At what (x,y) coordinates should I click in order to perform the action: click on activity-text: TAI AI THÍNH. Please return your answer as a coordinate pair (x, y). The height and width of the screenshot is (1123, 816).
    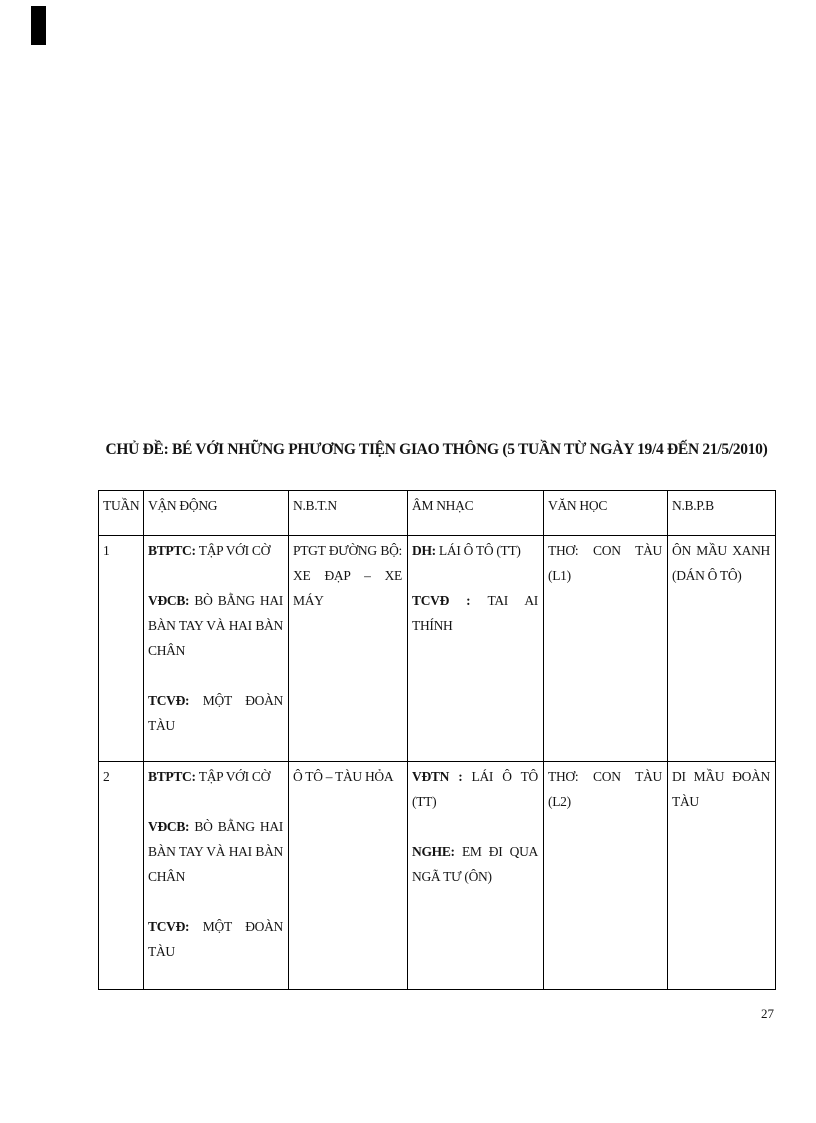
    Looking at the image, I should click on (475, 613).